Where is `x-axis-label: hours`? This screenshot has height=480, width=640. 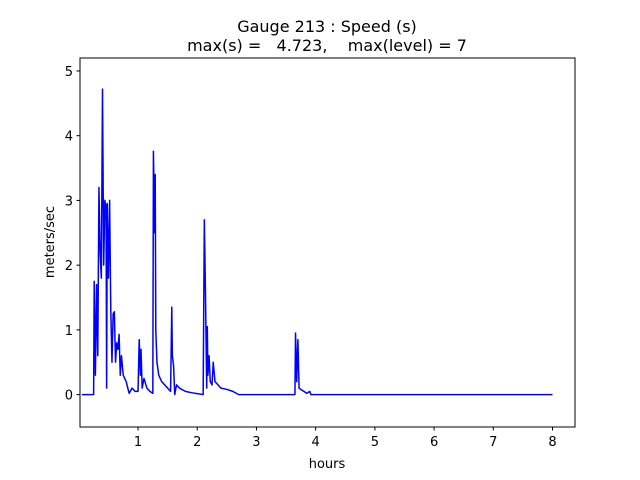 x-axis-label: hours is located at coordinates (327, 464).